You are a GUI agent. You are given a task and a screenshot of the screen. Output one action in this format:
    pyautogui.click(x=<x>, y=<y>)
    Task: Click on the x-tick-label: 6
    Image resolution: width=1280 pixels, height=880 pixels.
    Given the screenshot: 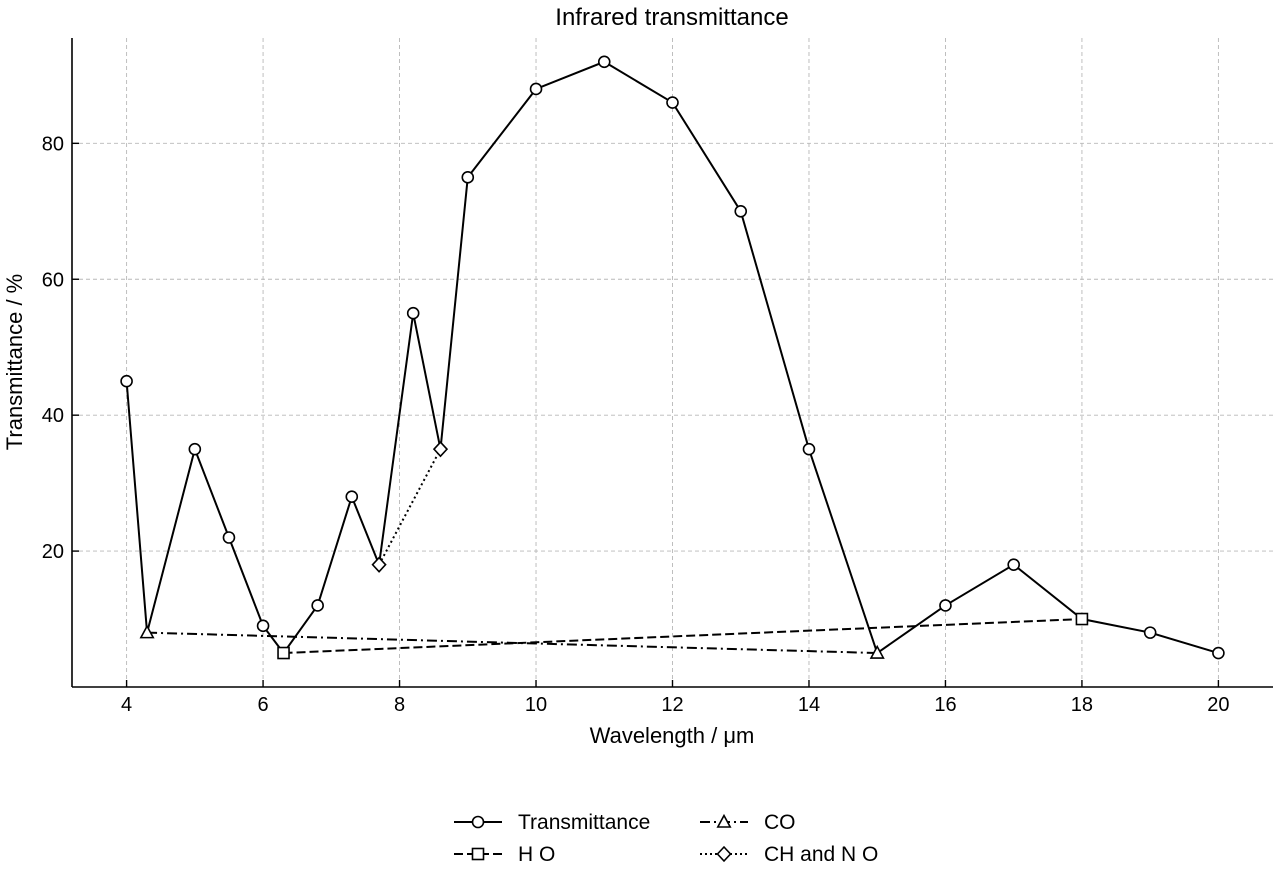 What is the action you would take?
    pyautogui.click(x=263, y=705)
    